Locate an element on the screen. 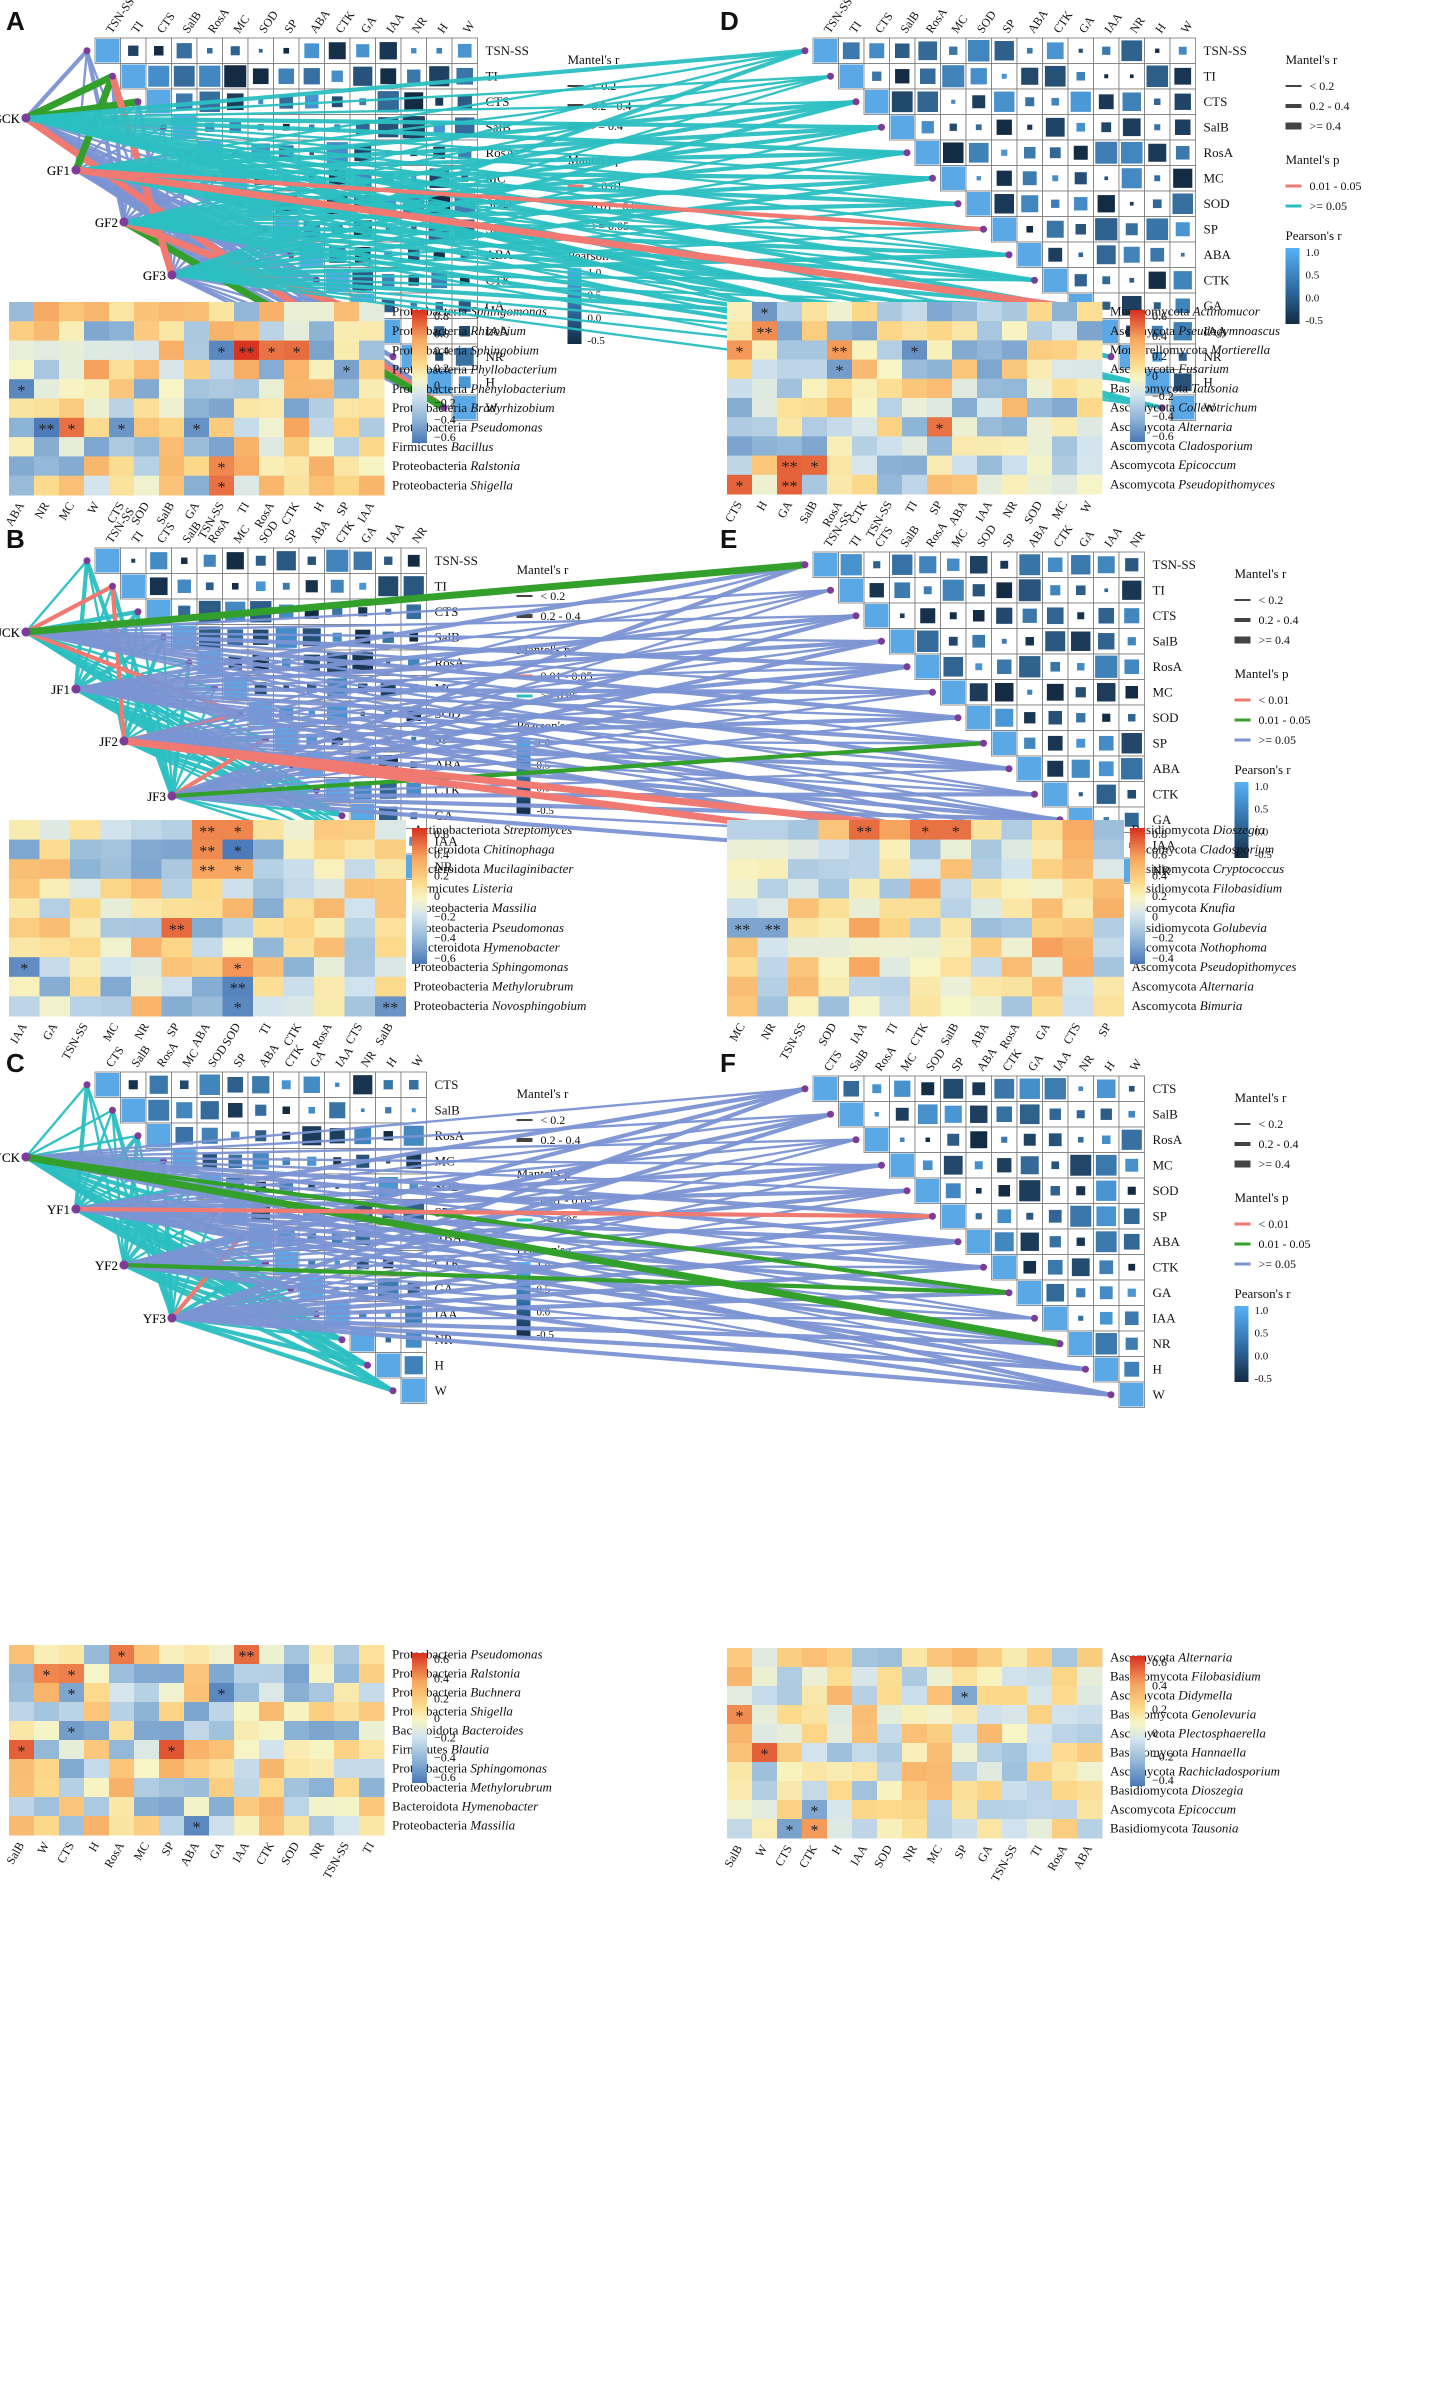 The image size is (1429, 2388). mantel-edge-significant is located at coordinates (543, 1250).